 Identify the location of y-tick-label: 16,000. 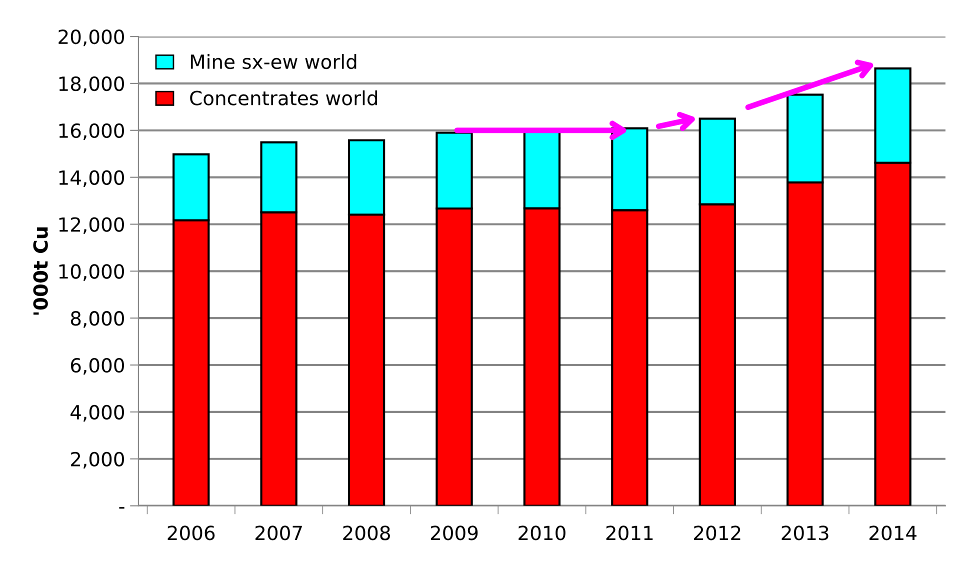
(91, 131).